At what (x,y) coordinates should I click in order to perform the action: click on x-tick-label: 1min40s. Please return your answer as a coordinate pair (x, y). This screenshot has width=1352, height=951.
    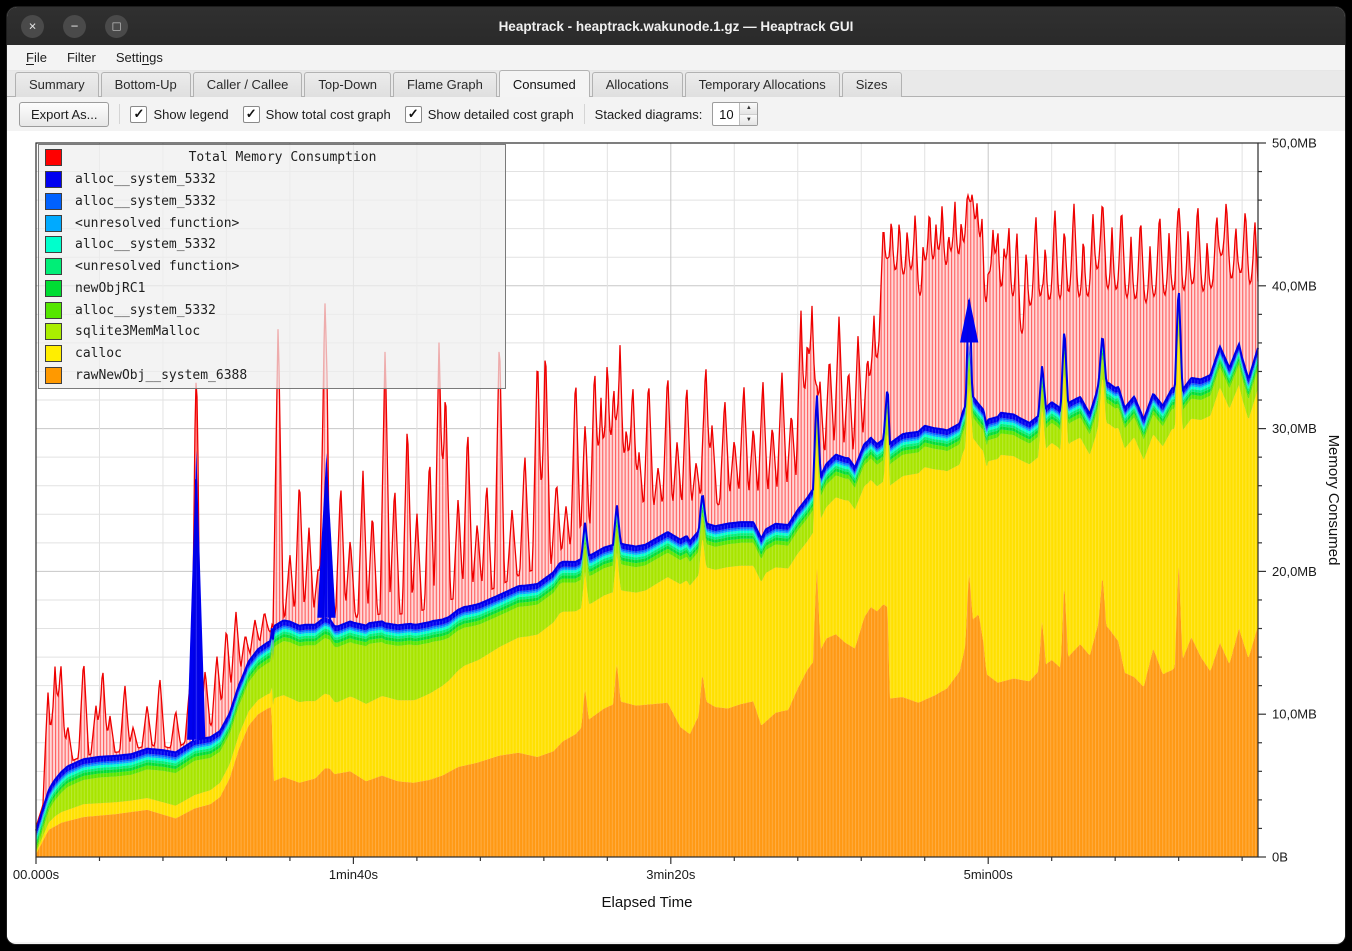
    Looking at the image, I should click on (354, 874).